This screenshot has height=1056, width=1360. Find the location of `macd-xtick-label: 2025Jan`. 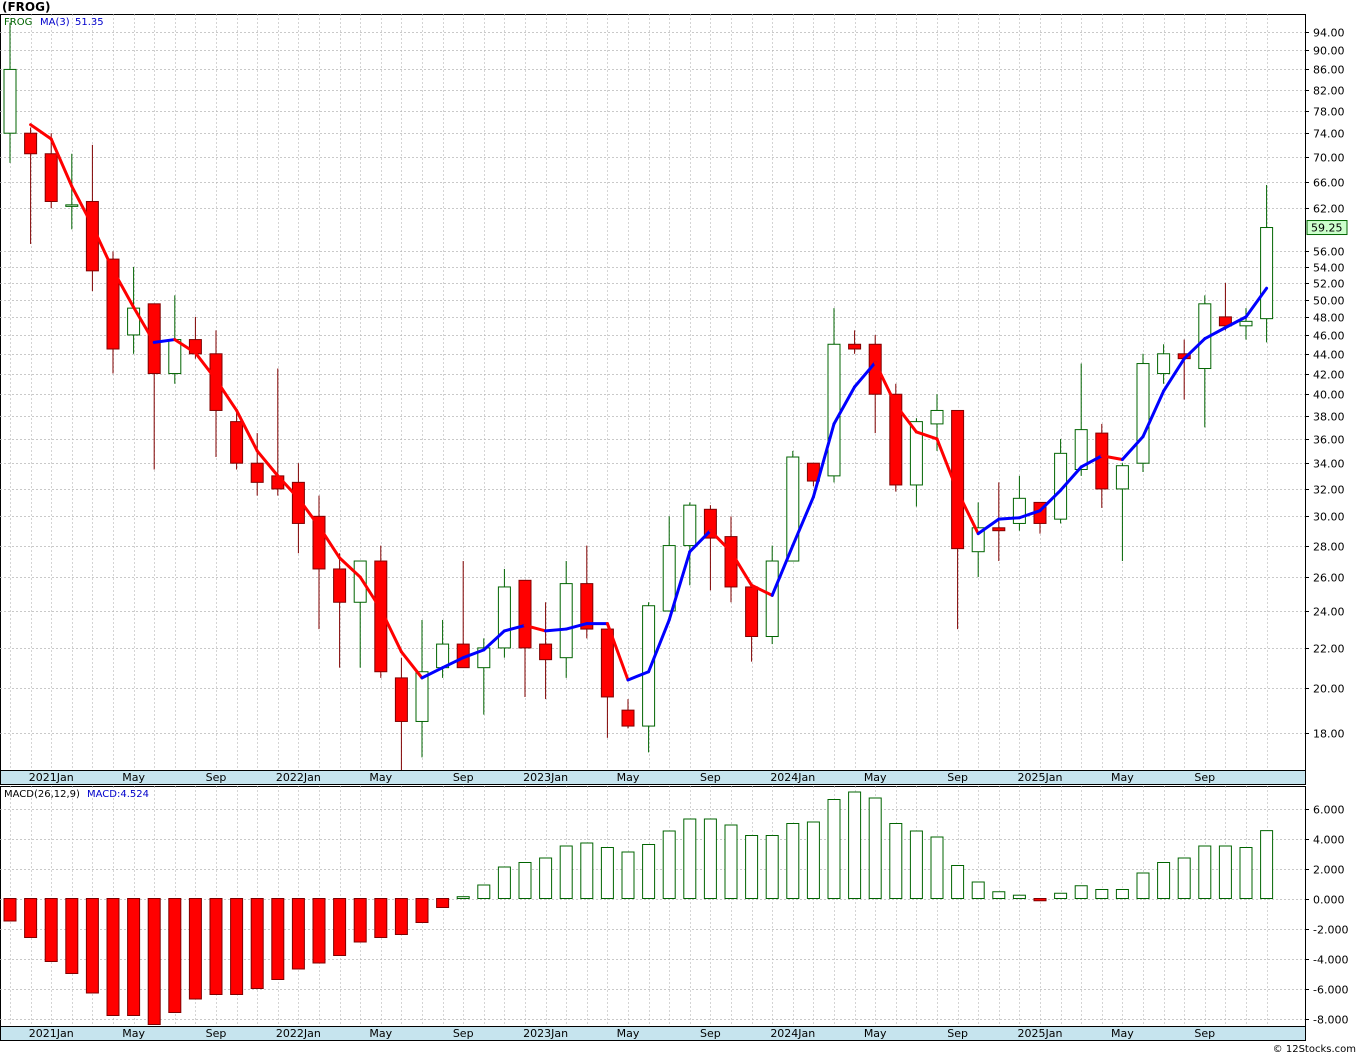

macd-xtick-label: 2025Jan is located at coordinates (1040, 1033).